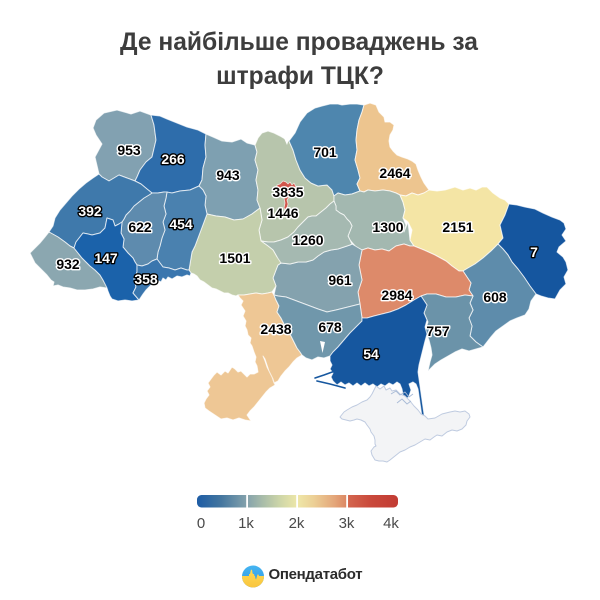 The height and width of the screenshot is (600, 600). I want to click on svg-text: 454, so click(181, 224).